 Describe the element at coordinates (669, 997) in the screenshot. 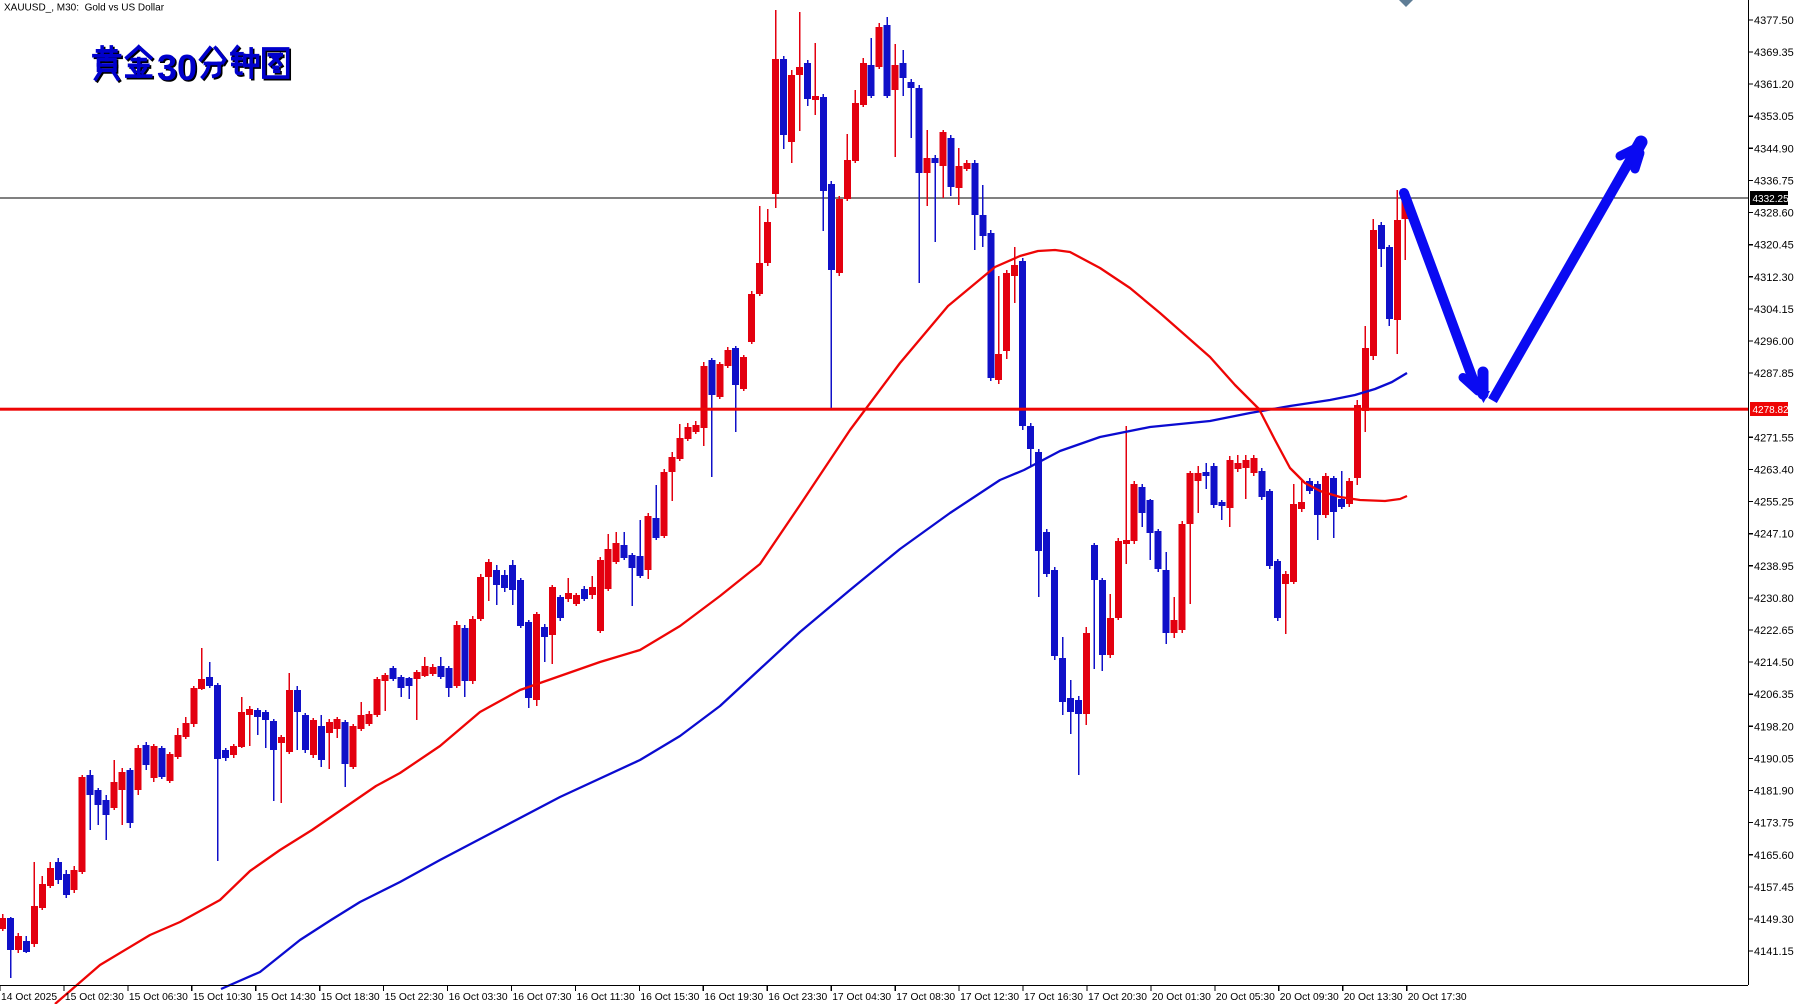

I see `svg-text: 16 Oct 15:30` at that location.